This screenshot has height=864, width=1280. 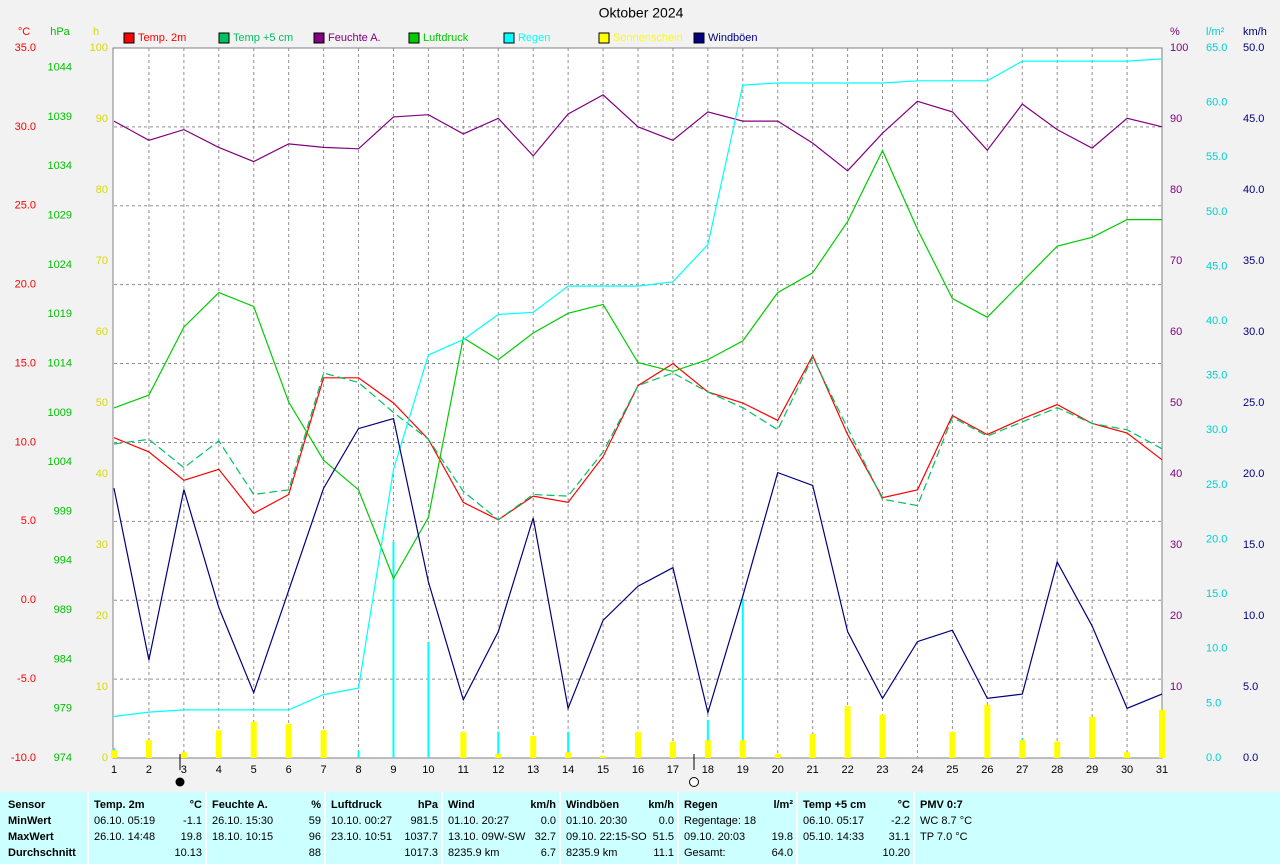 I want to click on y-tick-label: 10, so click(x=102, y=687).